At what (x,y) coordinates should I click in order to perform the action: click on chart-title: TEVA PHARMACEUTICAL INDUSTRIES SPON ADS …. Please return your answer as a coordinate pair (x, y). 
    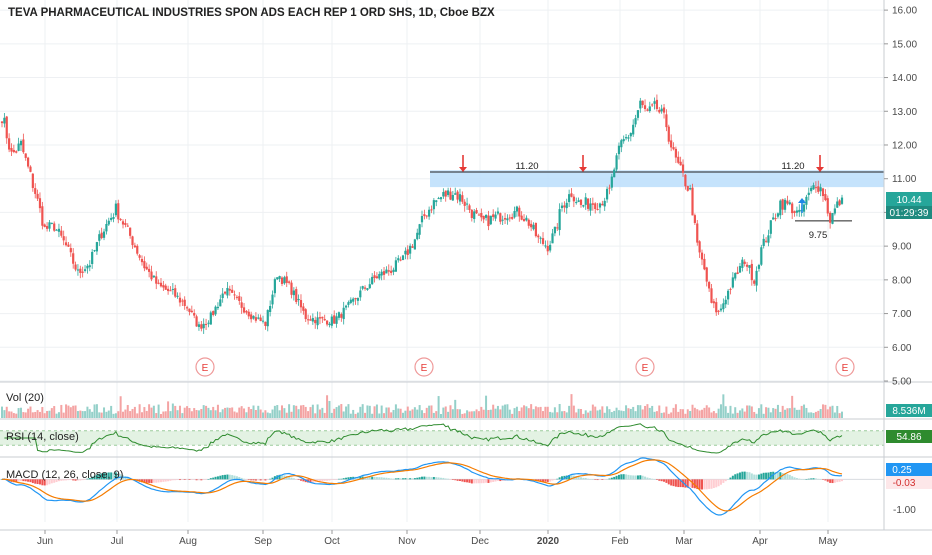
    Looking at the image, I should click on (251, 13).